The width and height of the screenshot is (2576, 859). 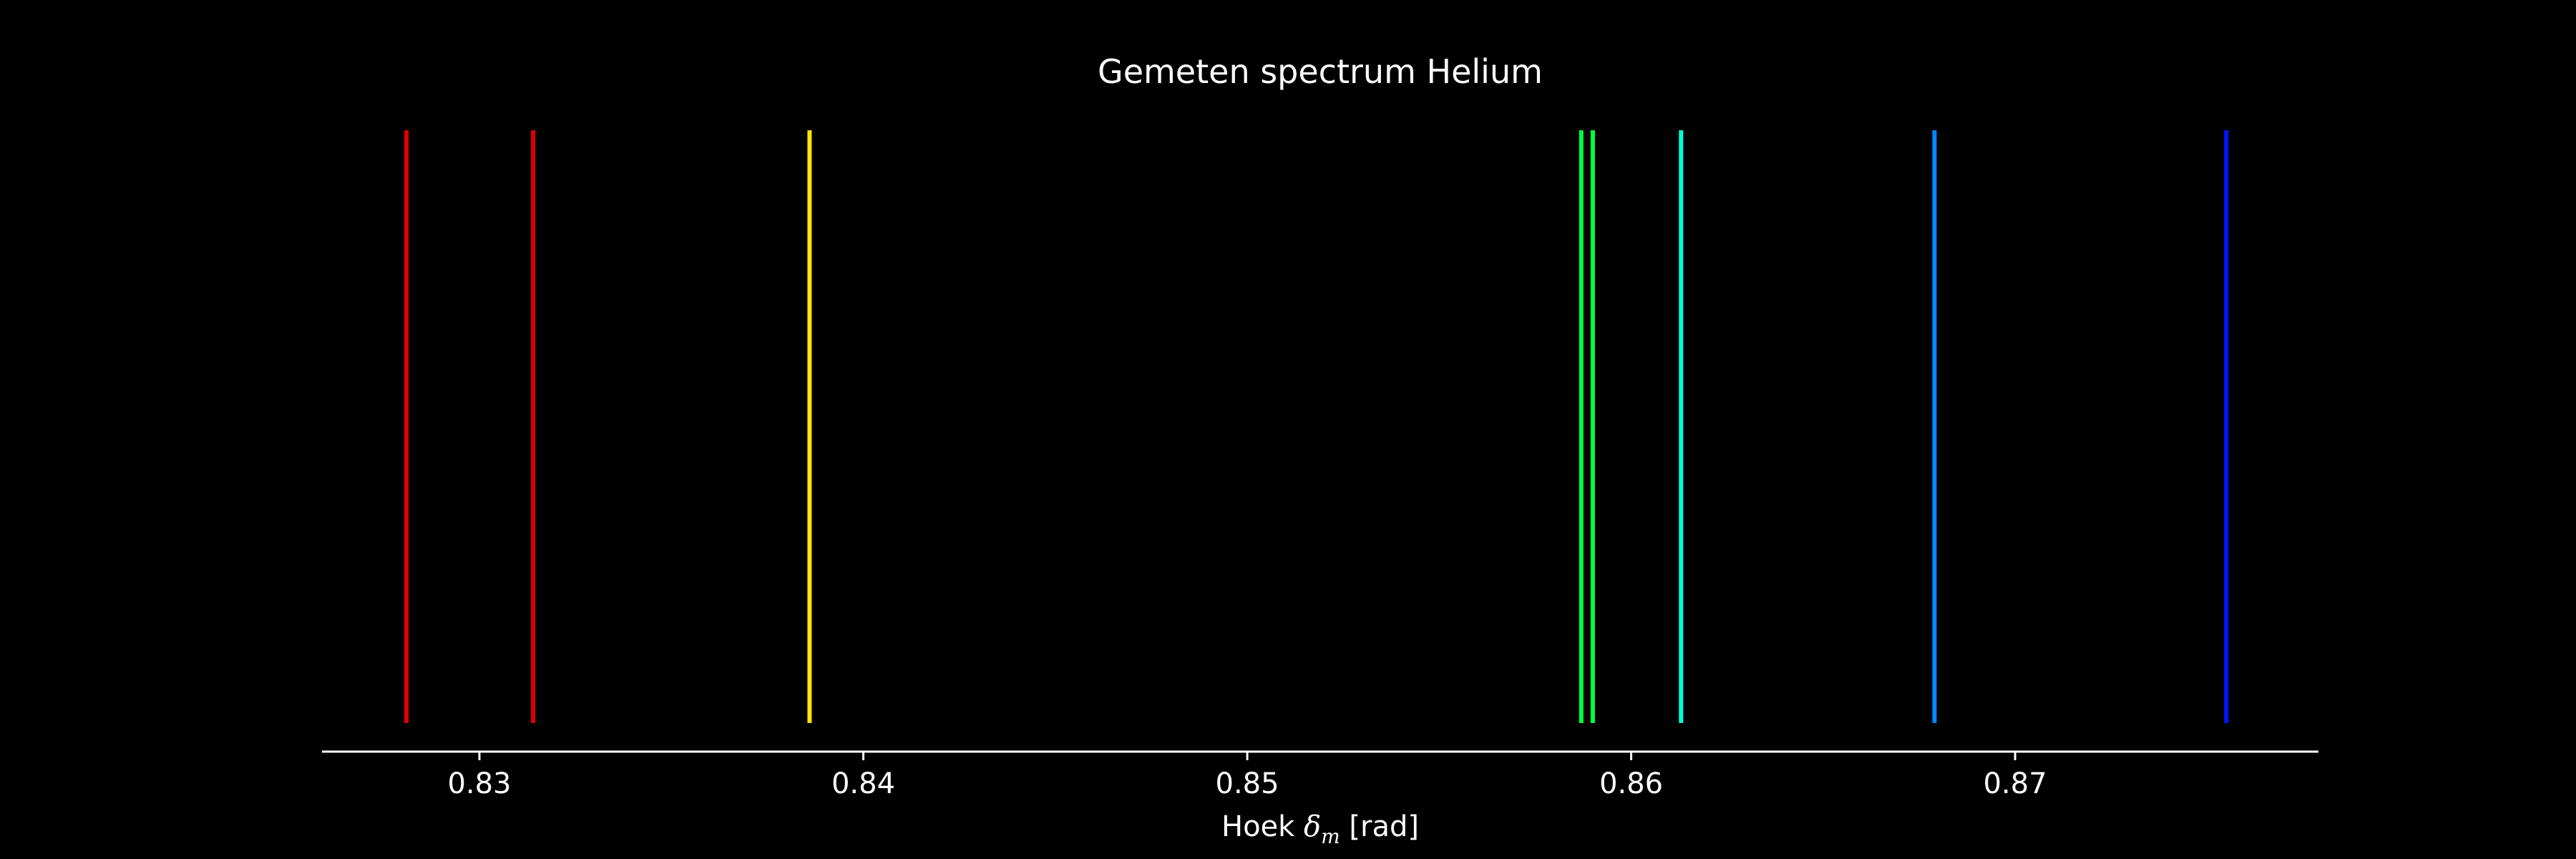 I want to click on x-axis-label: Hoek δm [rad], so click(x=1320, y=829).